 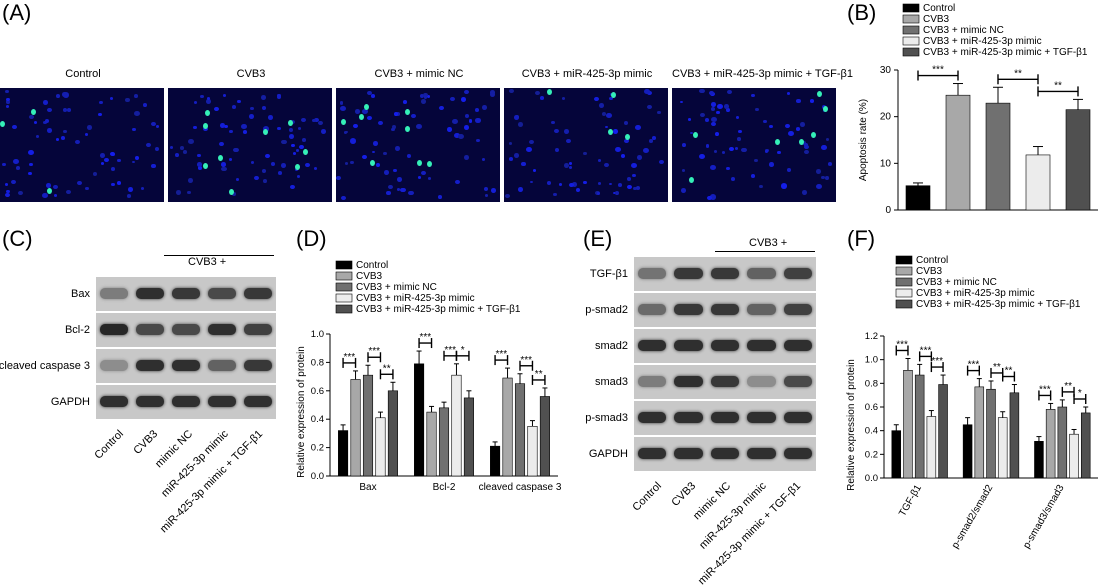 What do you see at coordinates (344, 309) in the screenshot?
I see `chart-d-legend-swatch` at bounding box center [344, 309].